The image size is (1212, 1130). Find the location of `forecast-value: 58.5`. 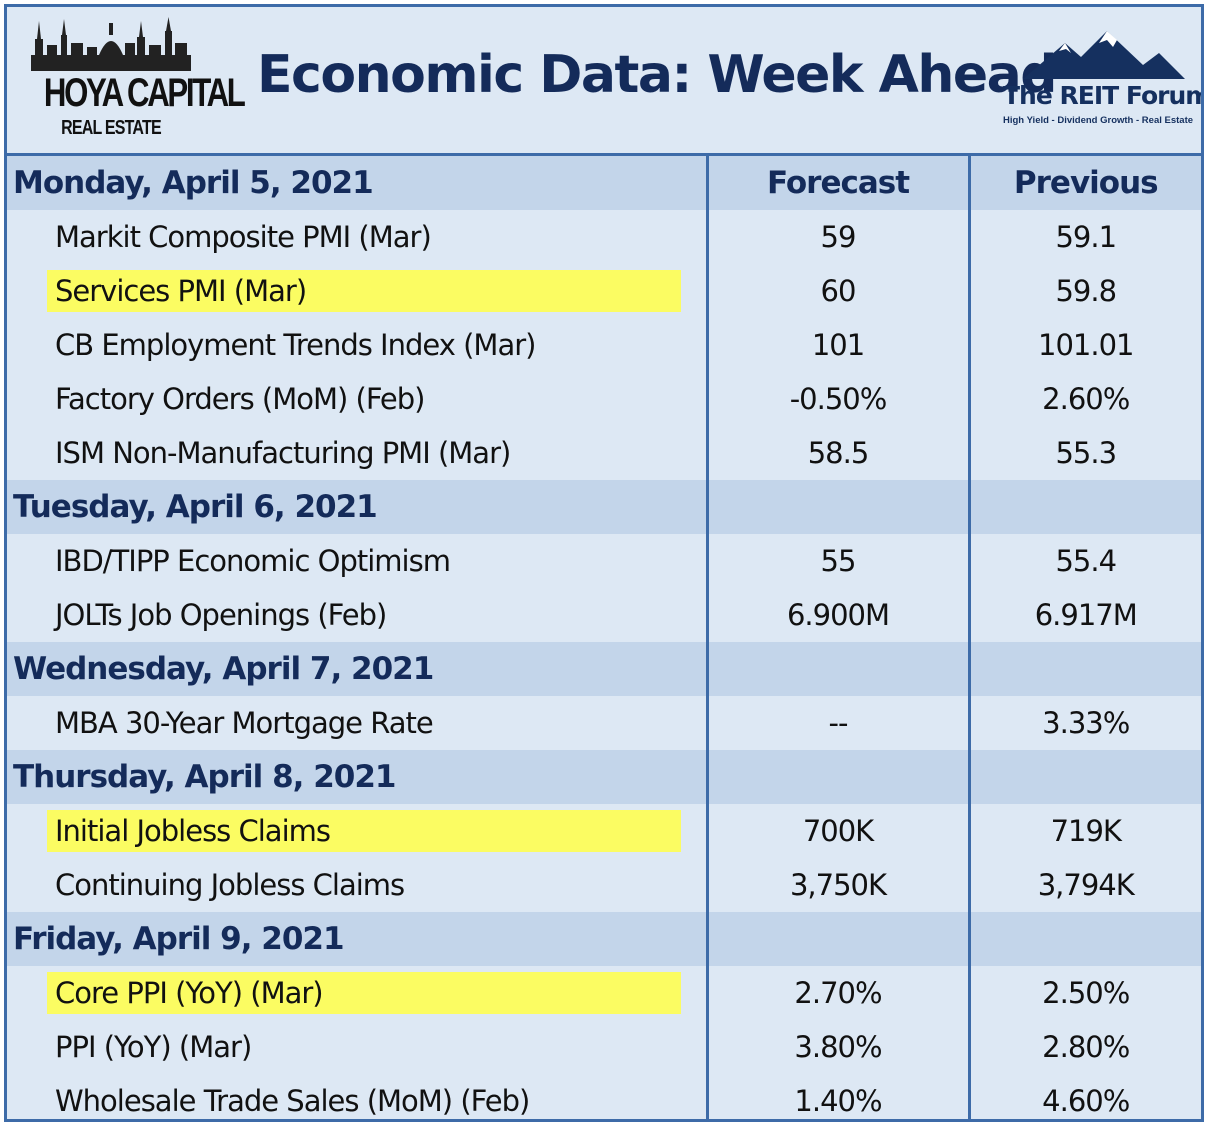

forecast-value: 58.5 is located at coordinates (837, 453).